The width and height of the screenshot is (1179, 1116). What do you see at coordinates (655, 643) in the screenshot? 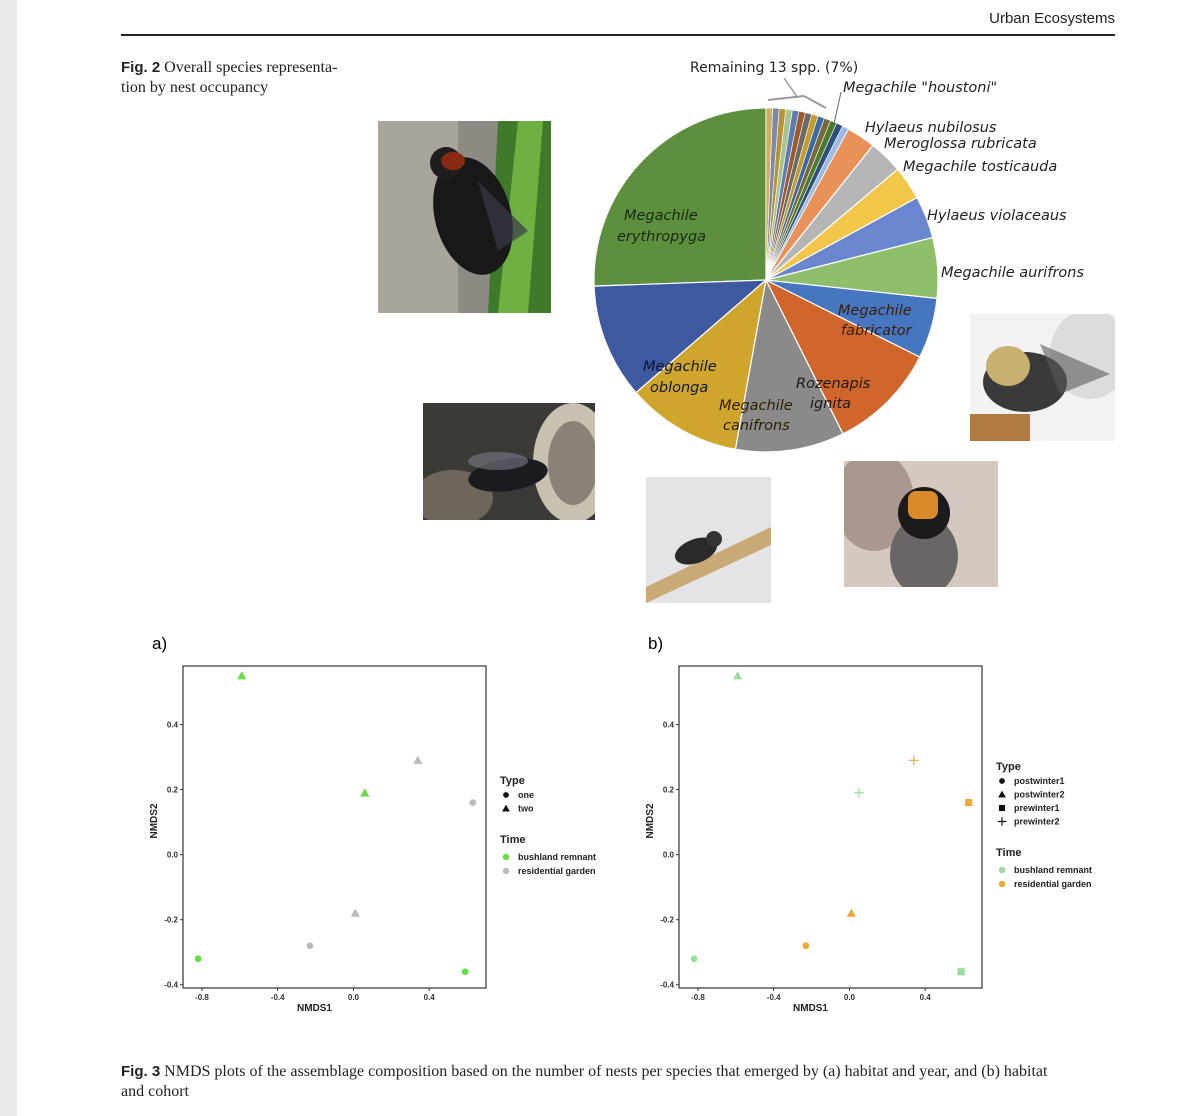
I see `panel-b-label: b)` at bounding box center [655, 643].